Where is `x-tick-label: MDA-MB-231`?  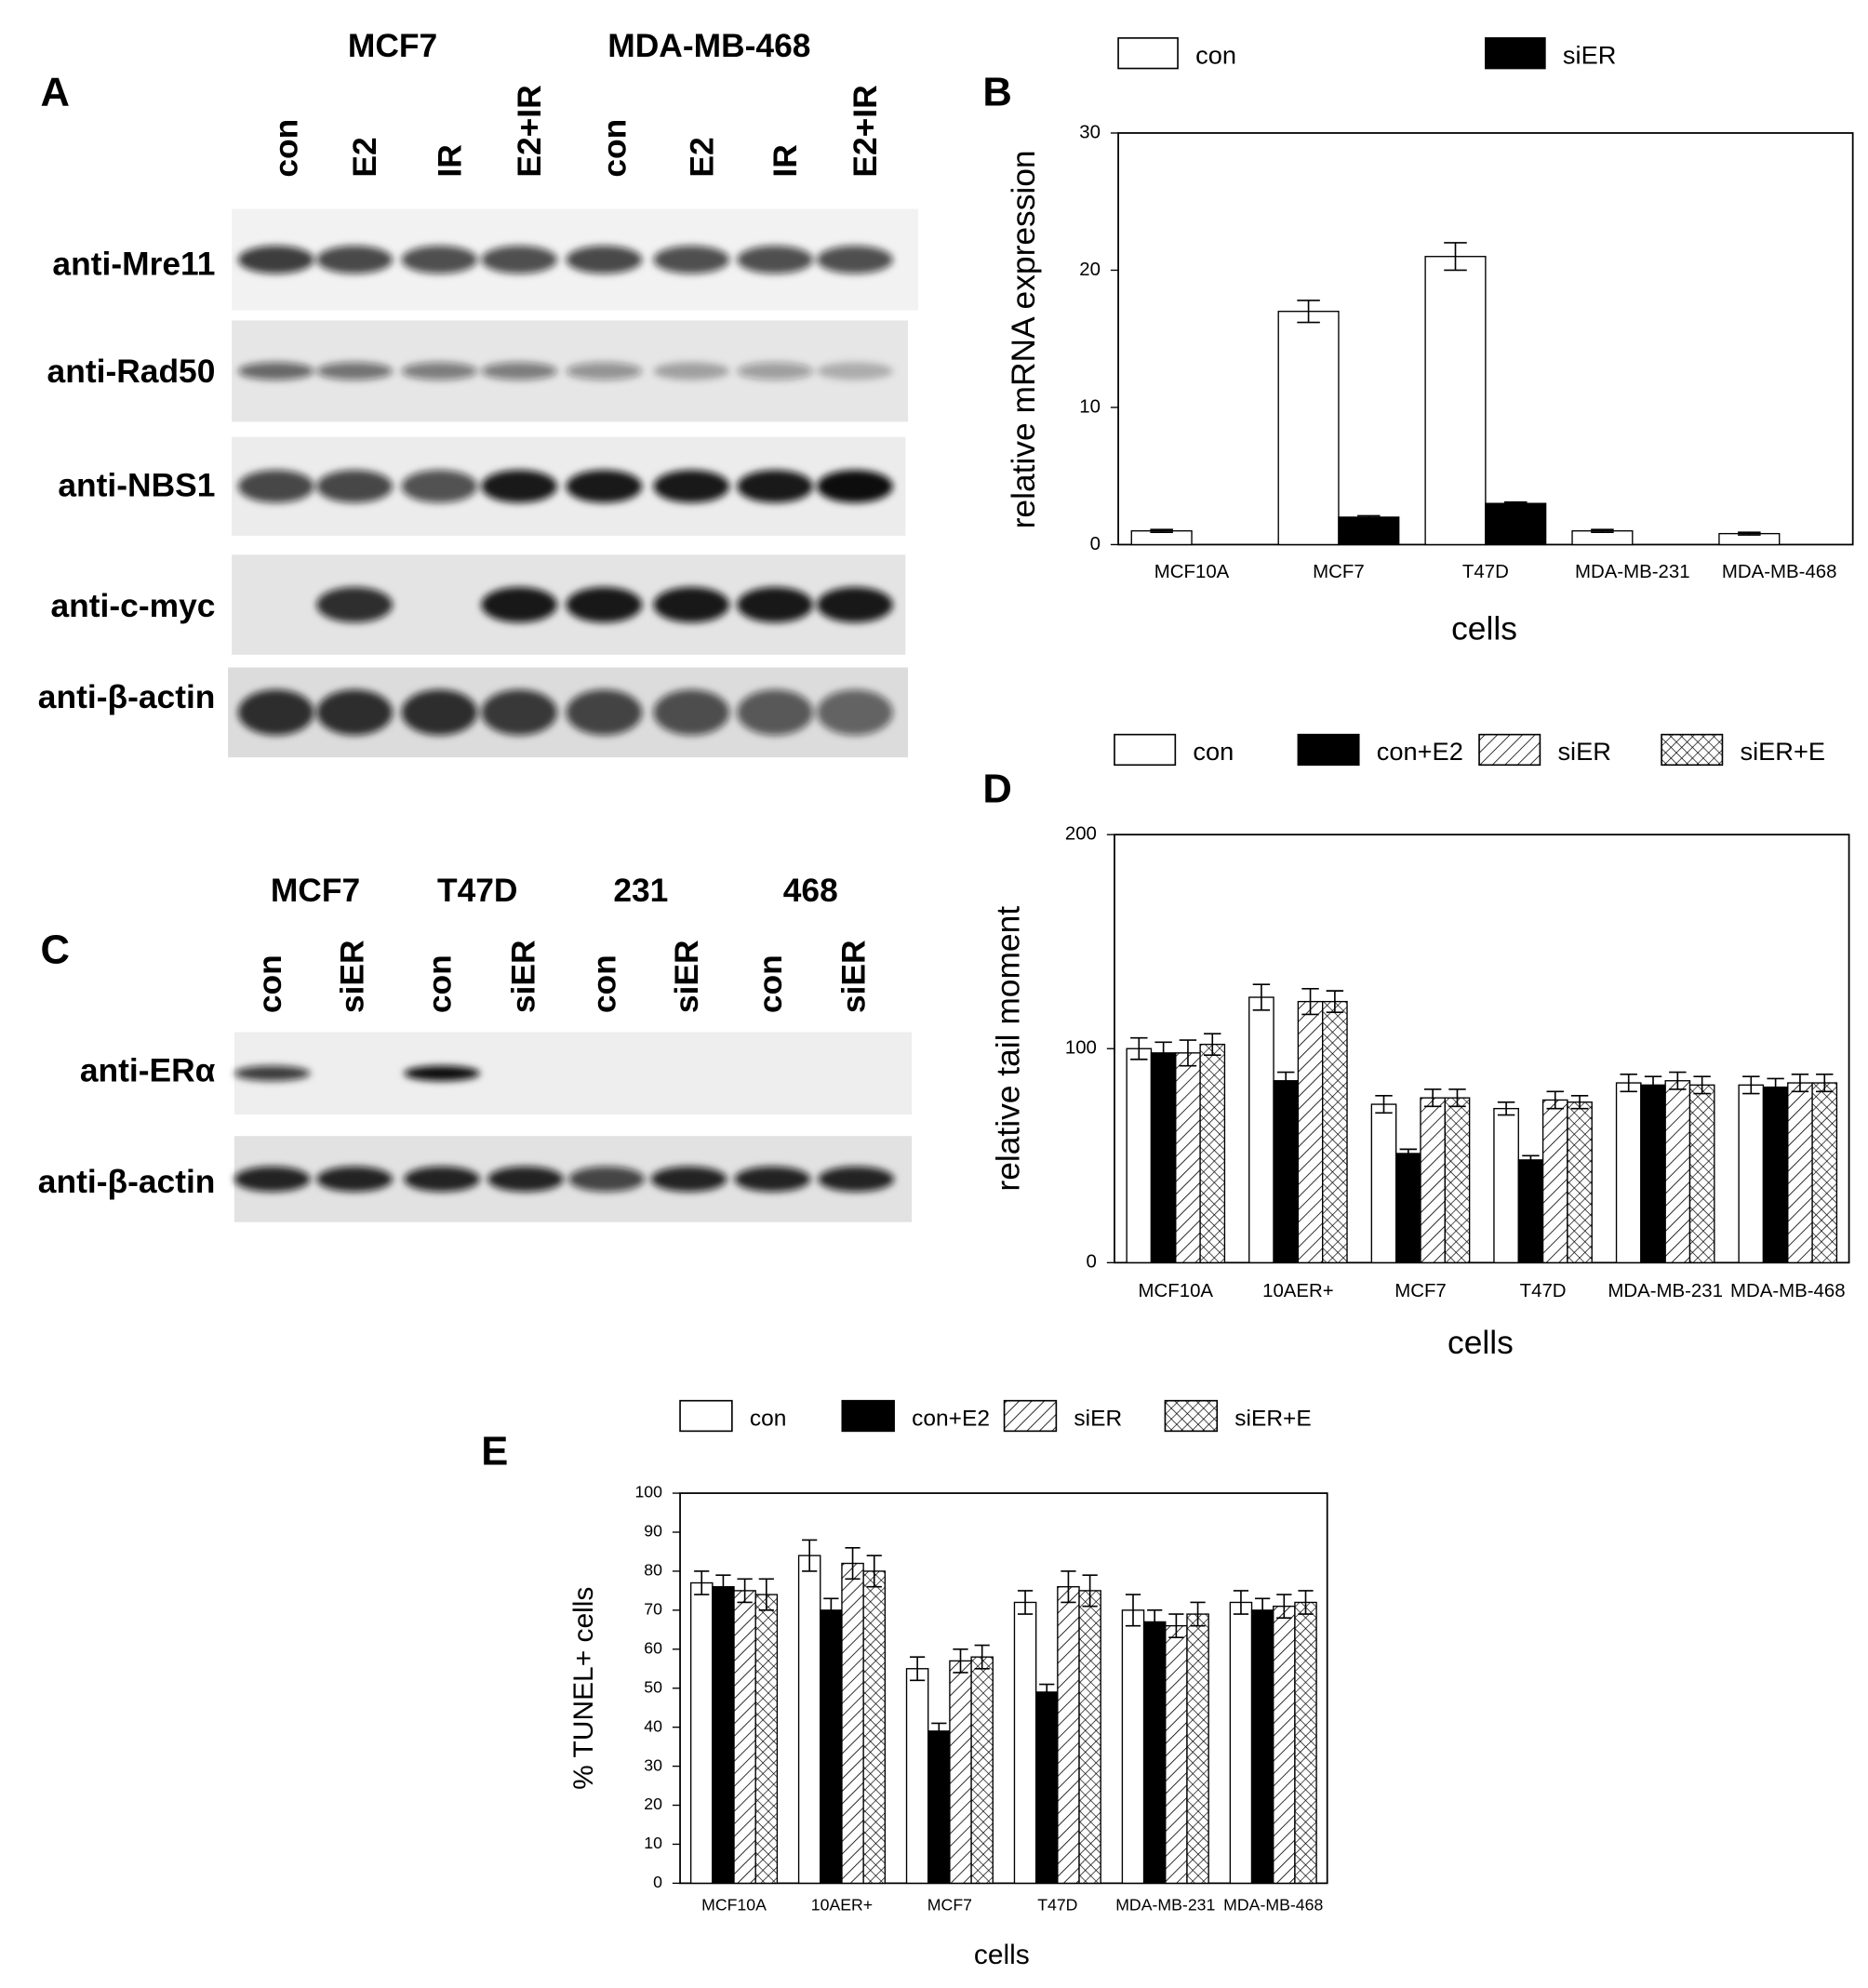 x-tick-label: MDA-MB-231 is located at coordinates (1165, 1905).